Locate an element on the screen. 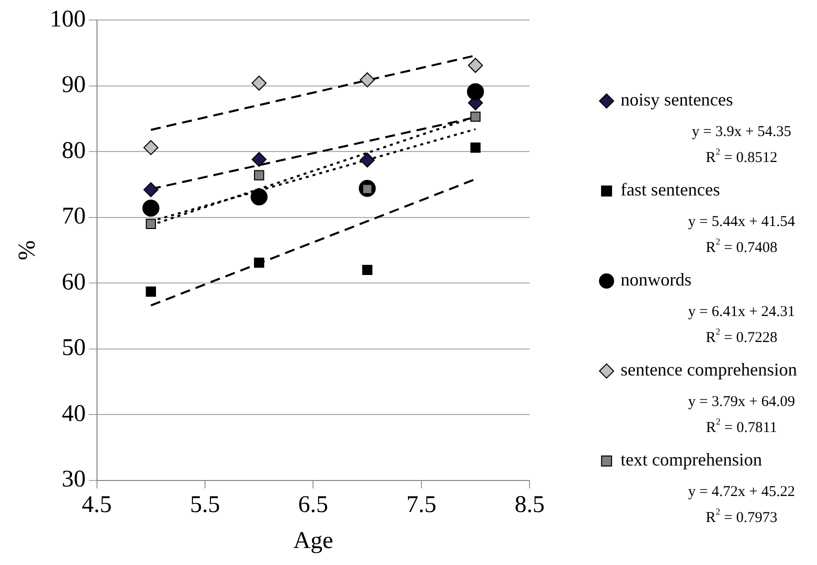 The width and height of the screenshot is (817, 565). y-tick-label: 30 is located at coordinates (74, 479).